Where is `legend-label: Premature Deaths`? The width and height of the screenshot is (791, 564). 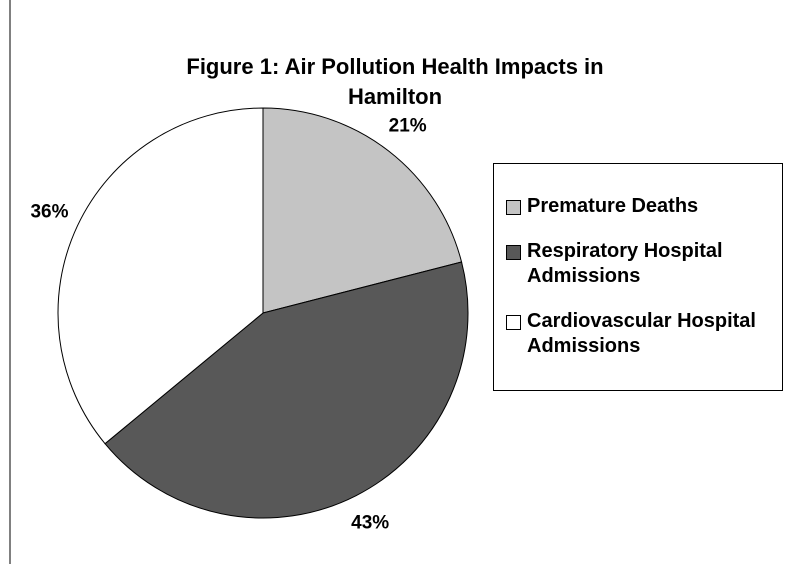
legend-label: Premature Deaths is located at coordinates (613, 206).